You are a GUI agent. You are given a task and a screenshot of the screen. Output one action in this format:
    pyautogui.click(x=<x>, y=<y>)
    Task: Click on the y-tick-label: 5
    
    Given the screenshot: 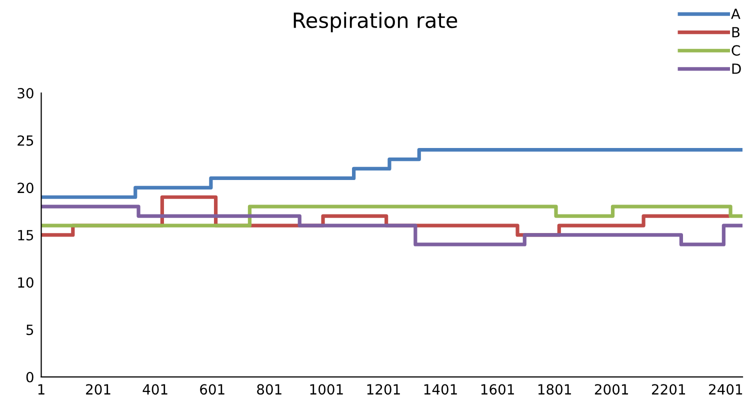 What is the action you would take?
    pyautogui.click(x=30, y=330)
    